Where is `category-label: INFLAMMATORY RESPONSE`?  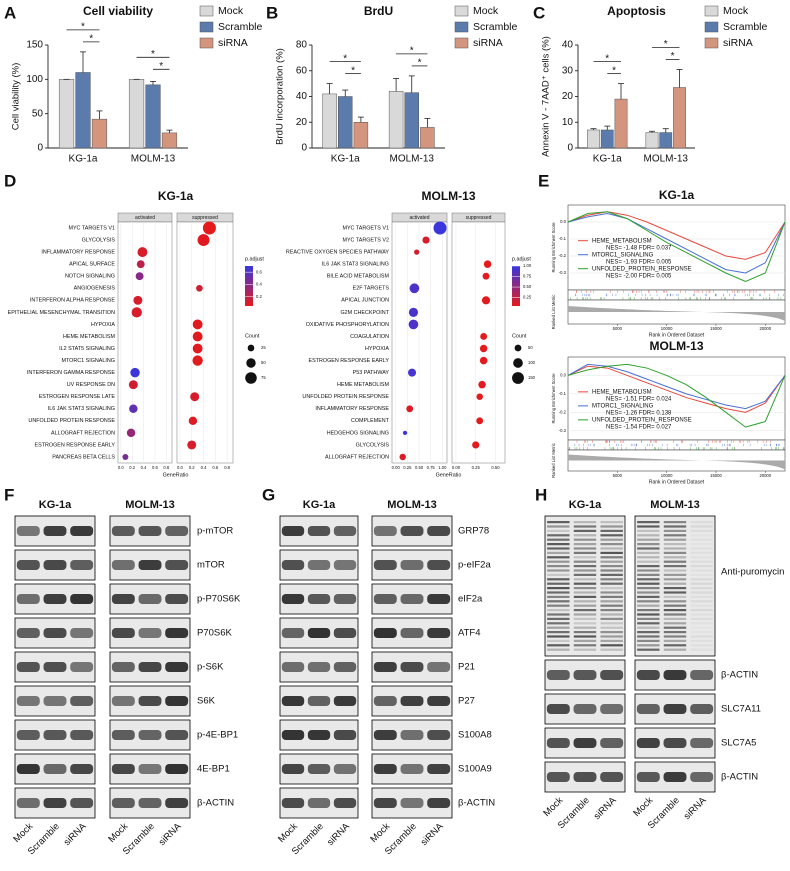 category-label: INFLAMMATORY RESPONSE is located at coordinates (352, 409).